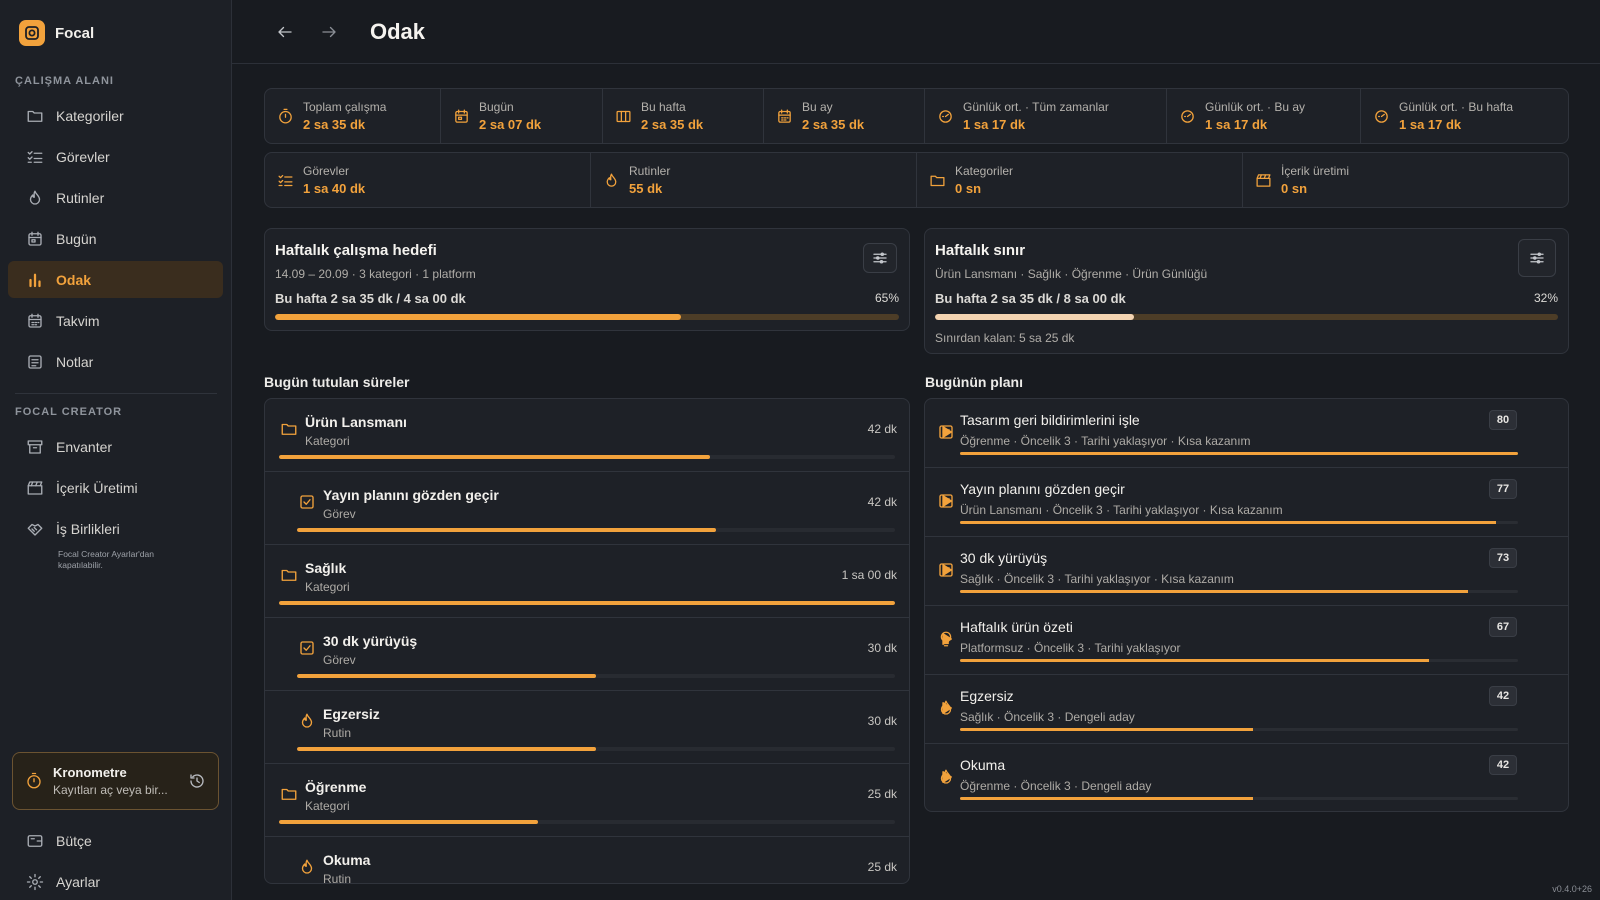 The height and width of the screenshot is (900, 1600). I want to click on sidebar-item-is-birlikleri: İş Birlikleri, so click(115, 528).